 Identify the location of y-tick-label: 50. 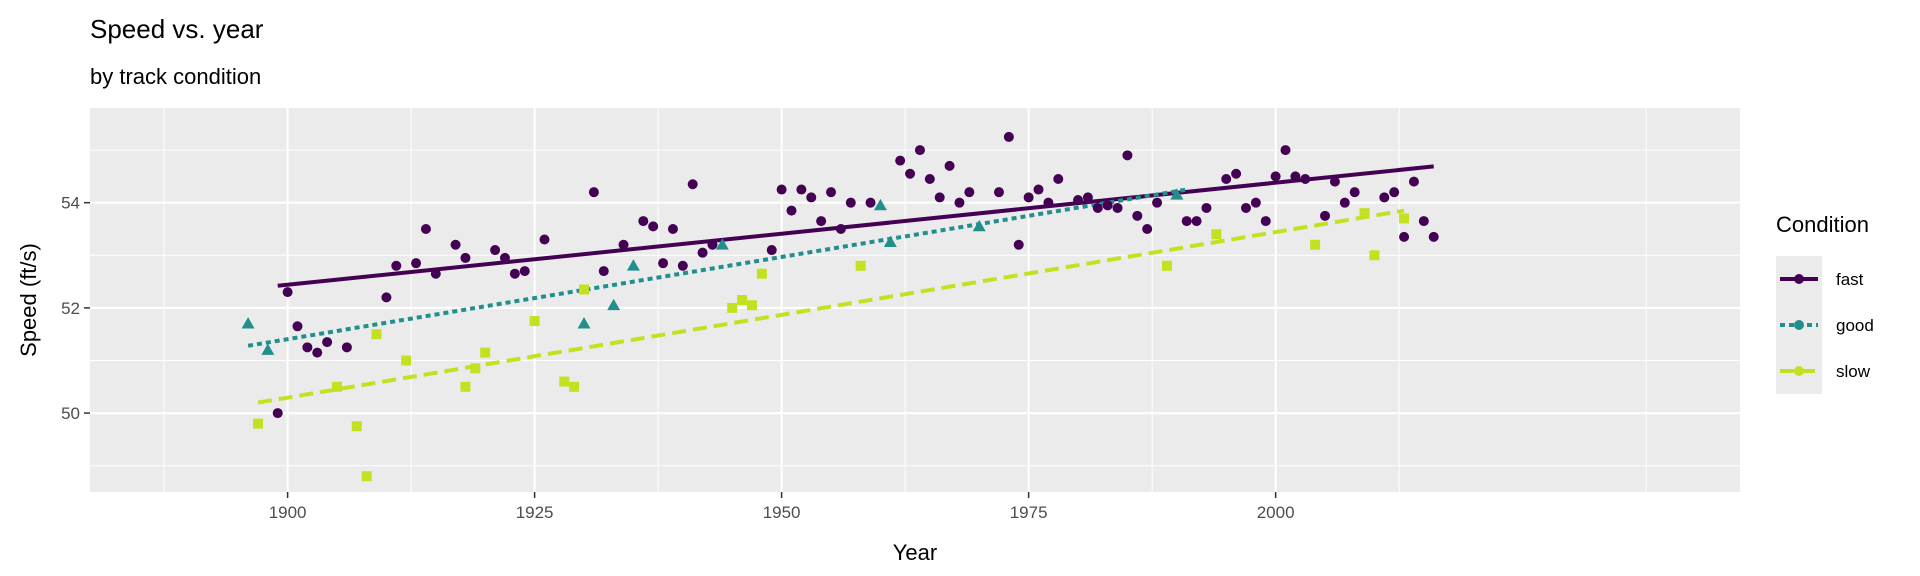
(70, 413).